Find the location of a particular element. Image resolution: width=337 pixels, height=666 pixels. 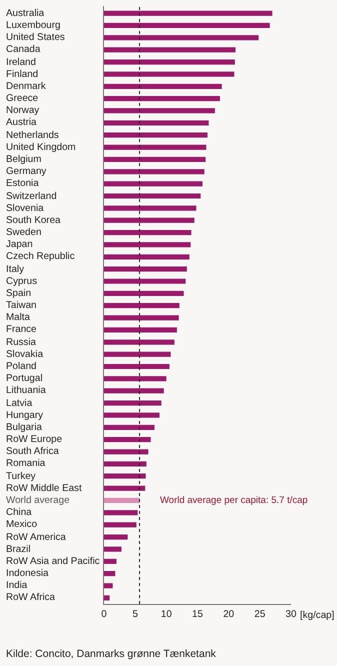

y-tick-label: Slovakia is located at coordinates (25, 354).